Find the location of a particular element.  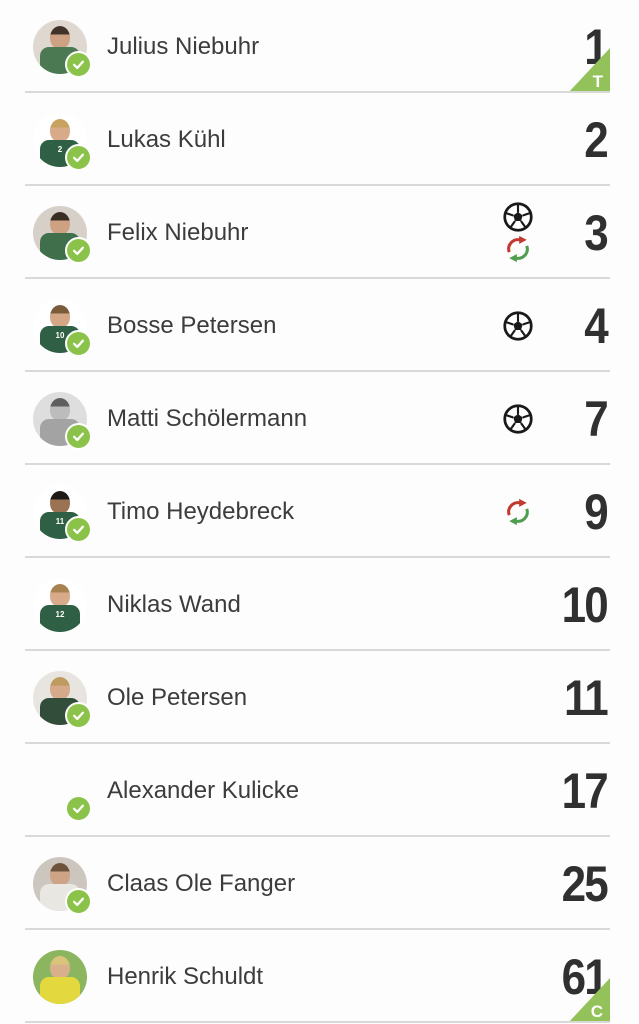

avatar-jersey-number: 2 is located at coordinates (60, 149).